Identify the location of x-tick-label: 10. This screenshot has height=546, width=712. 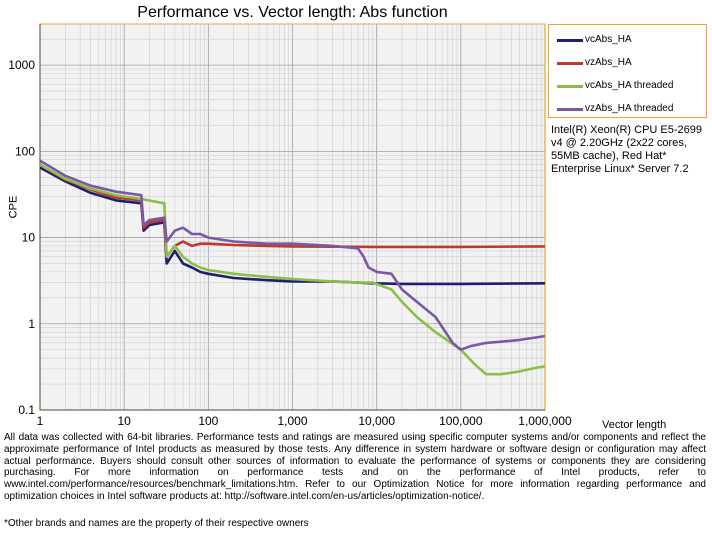
(124, 421).